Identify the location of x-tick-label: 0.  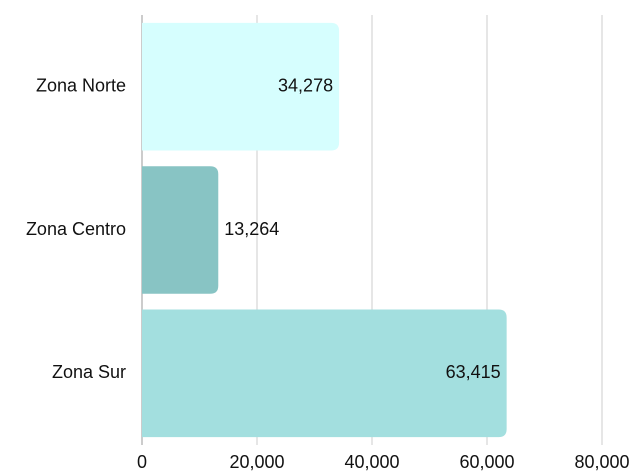
(142, 462).